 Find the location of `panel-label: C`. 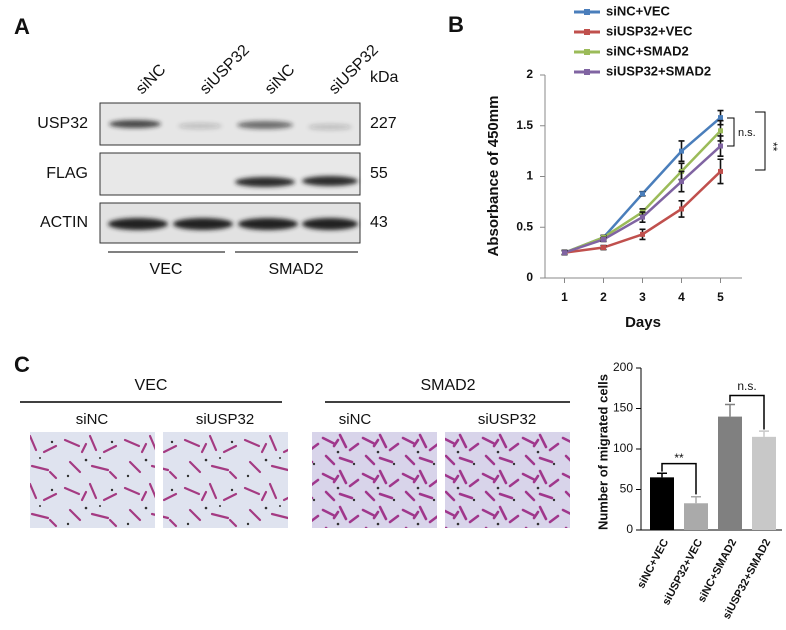

panel-label: C is located at coordinates (22, 364).